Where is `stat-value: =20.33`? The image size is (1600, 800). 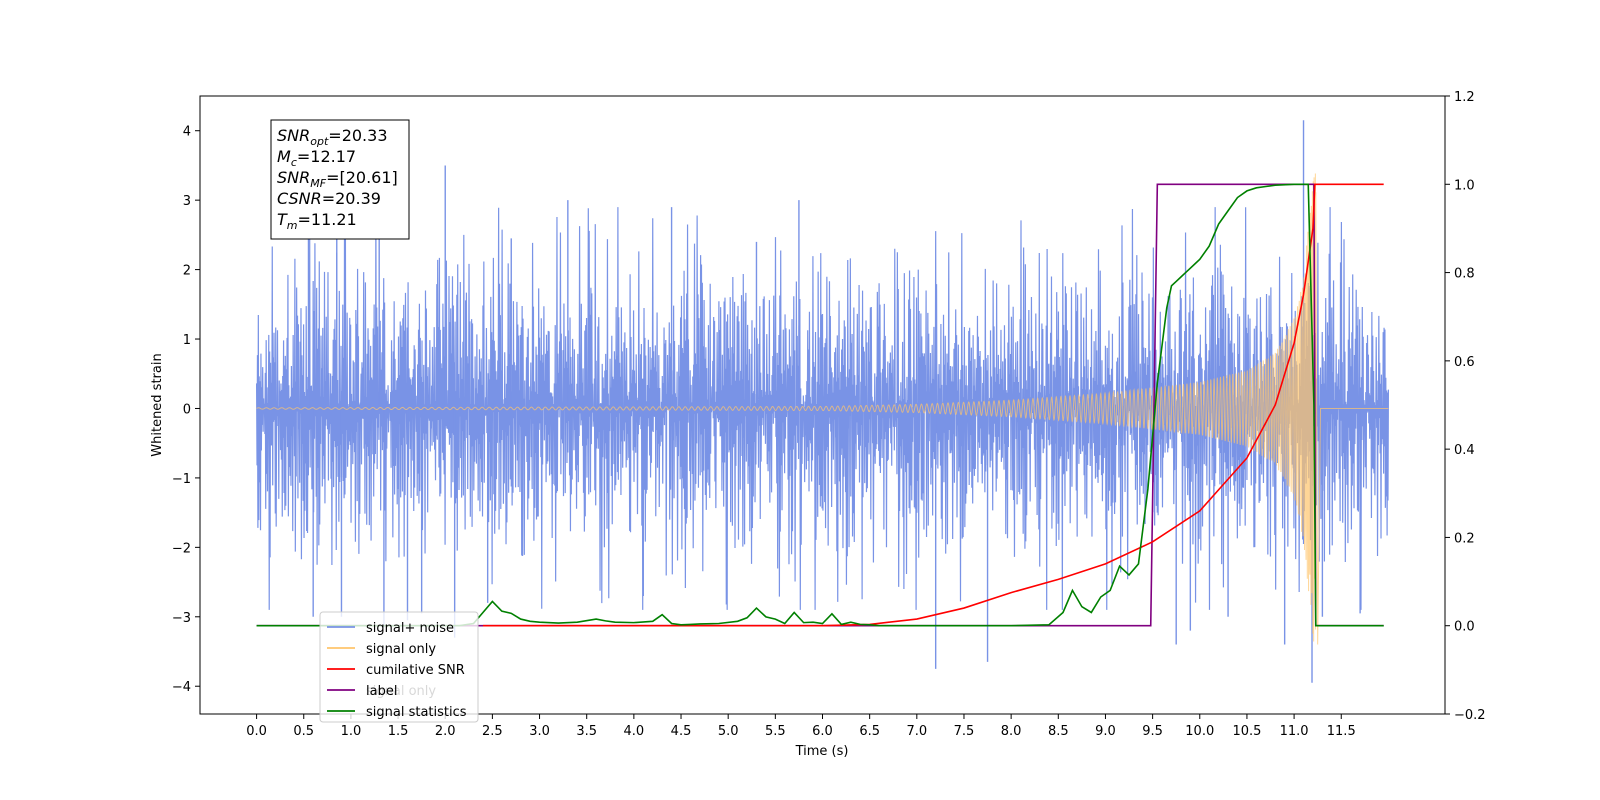
stat-value: =20.33 is located at coordinates (357, 135).